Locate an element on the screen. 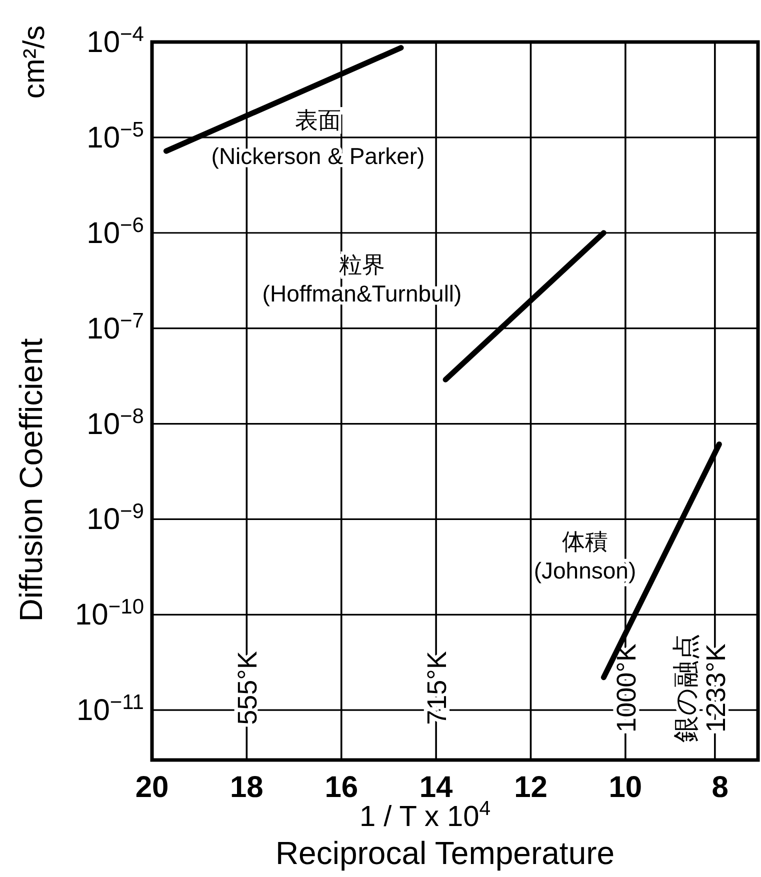 The height and width of the screenshot is (877, 761). y-tick-label: 10$^{−5}$ is located at coordinates (115, 136).